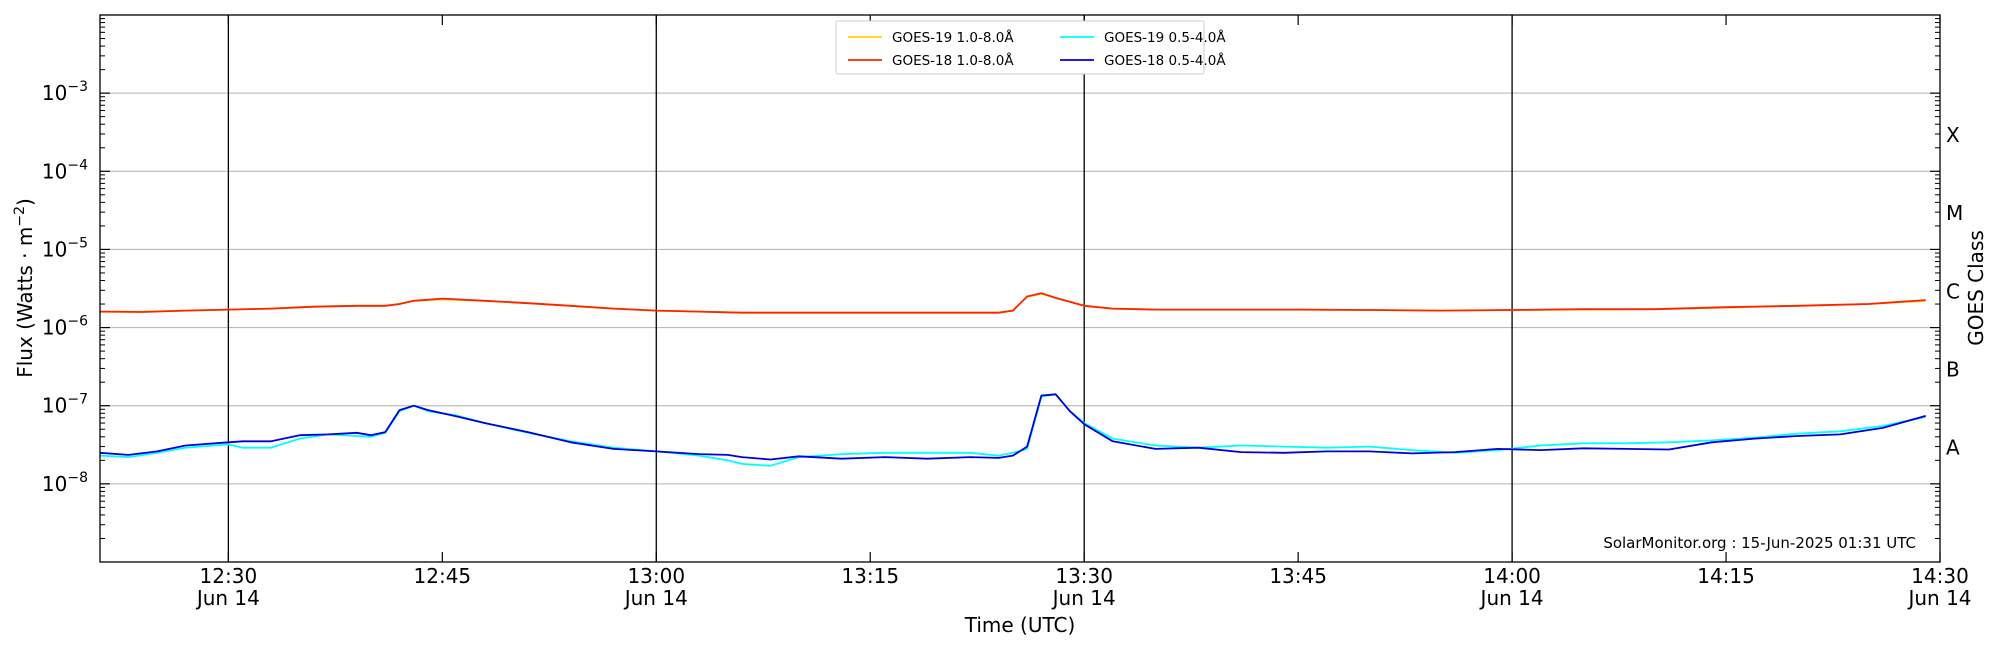 The width and height of the screenshot is (2000, 650). I want to click on x-tick-label: 13:00, so click(656, 576).